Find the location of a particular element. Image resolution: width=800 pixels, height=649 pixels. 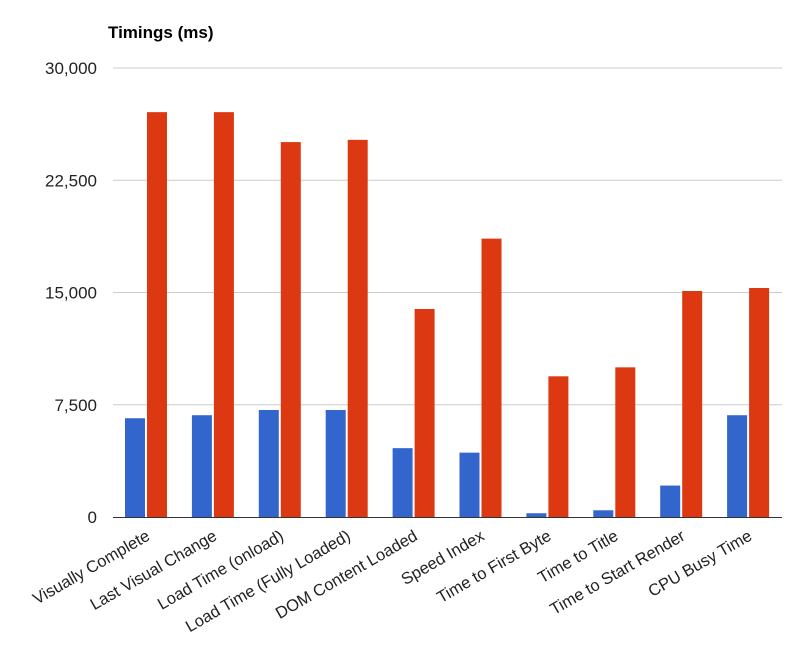

y-tick-label: 15,000 is located at coordinates (71, 293).